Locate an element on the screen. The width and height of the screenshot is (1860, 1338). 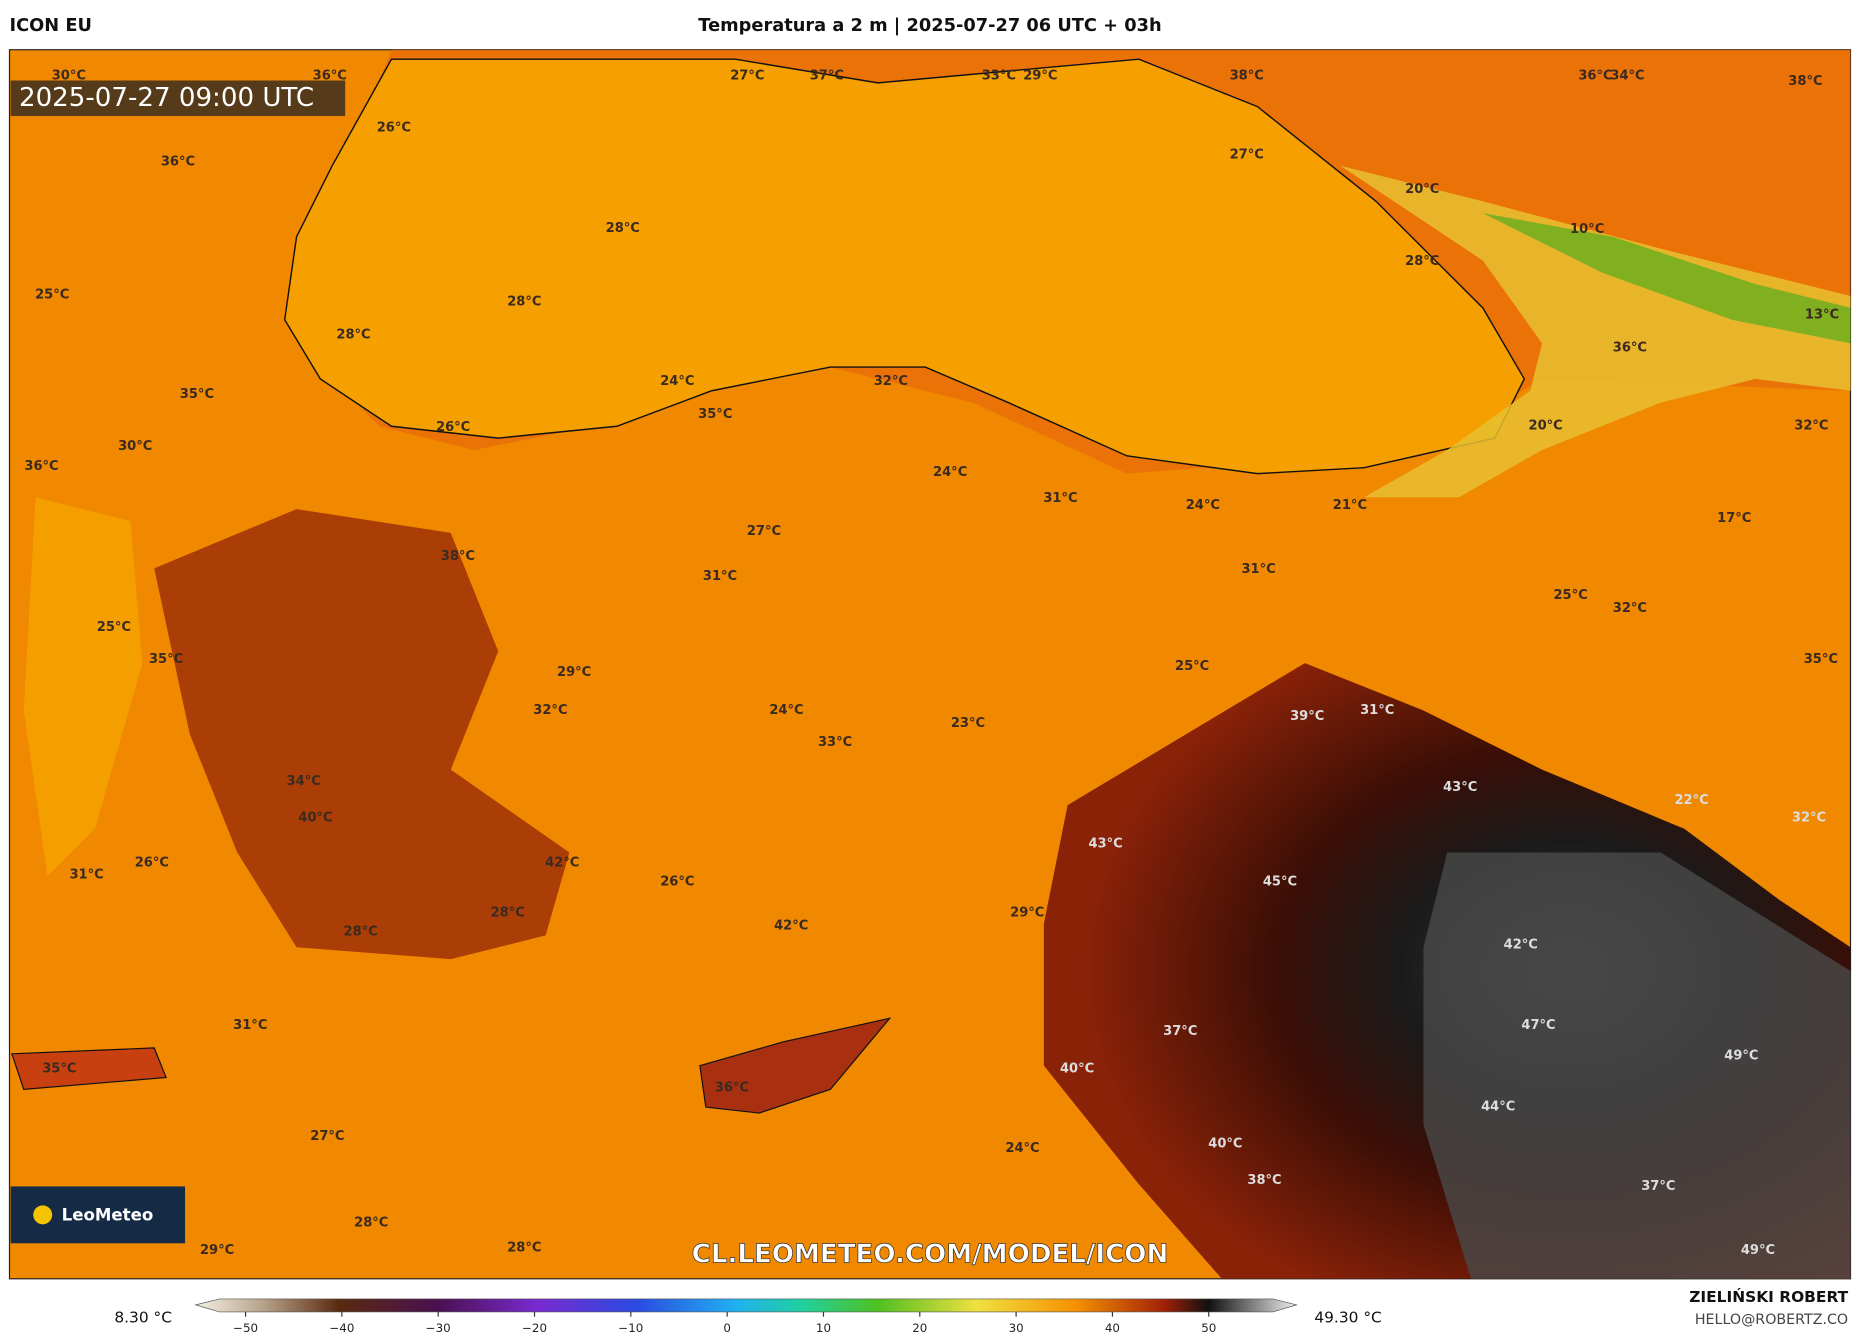
colorbar-tick-label: 20 is located at coordinates (919, 1328).